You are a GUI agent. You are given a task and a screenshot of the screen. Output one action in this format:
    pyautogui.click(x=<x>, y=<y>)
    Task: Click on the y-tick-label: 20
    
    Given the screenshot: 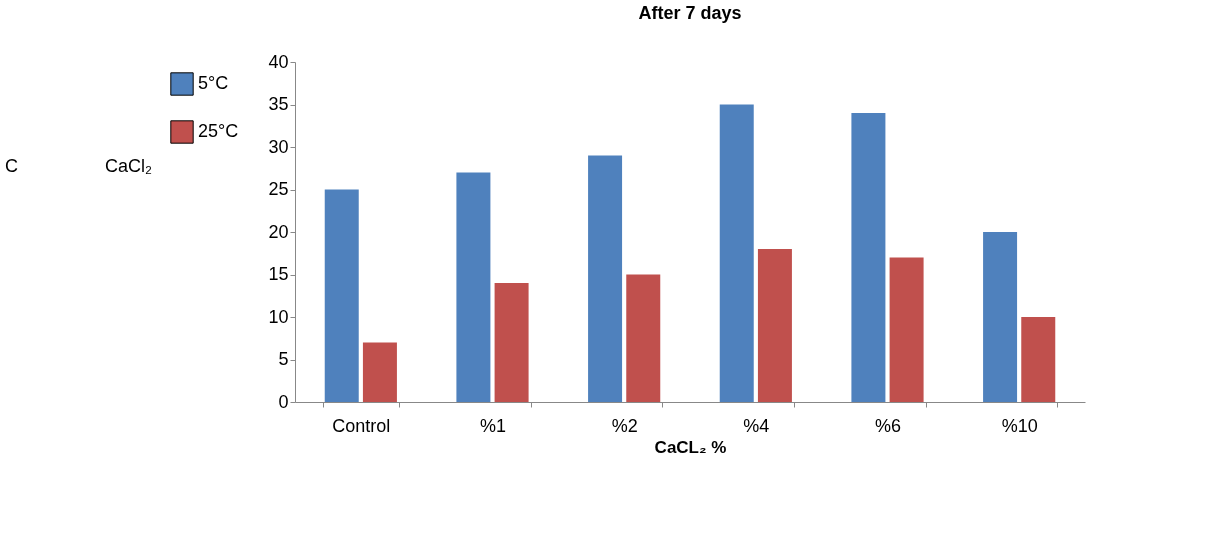 What is the action you would take?
    pyautogui.click(x=278, y=231)
    